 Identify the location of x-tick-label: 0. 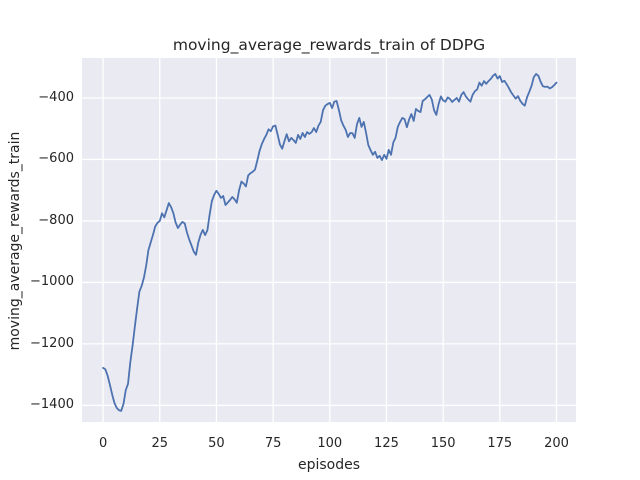
(103, 443).